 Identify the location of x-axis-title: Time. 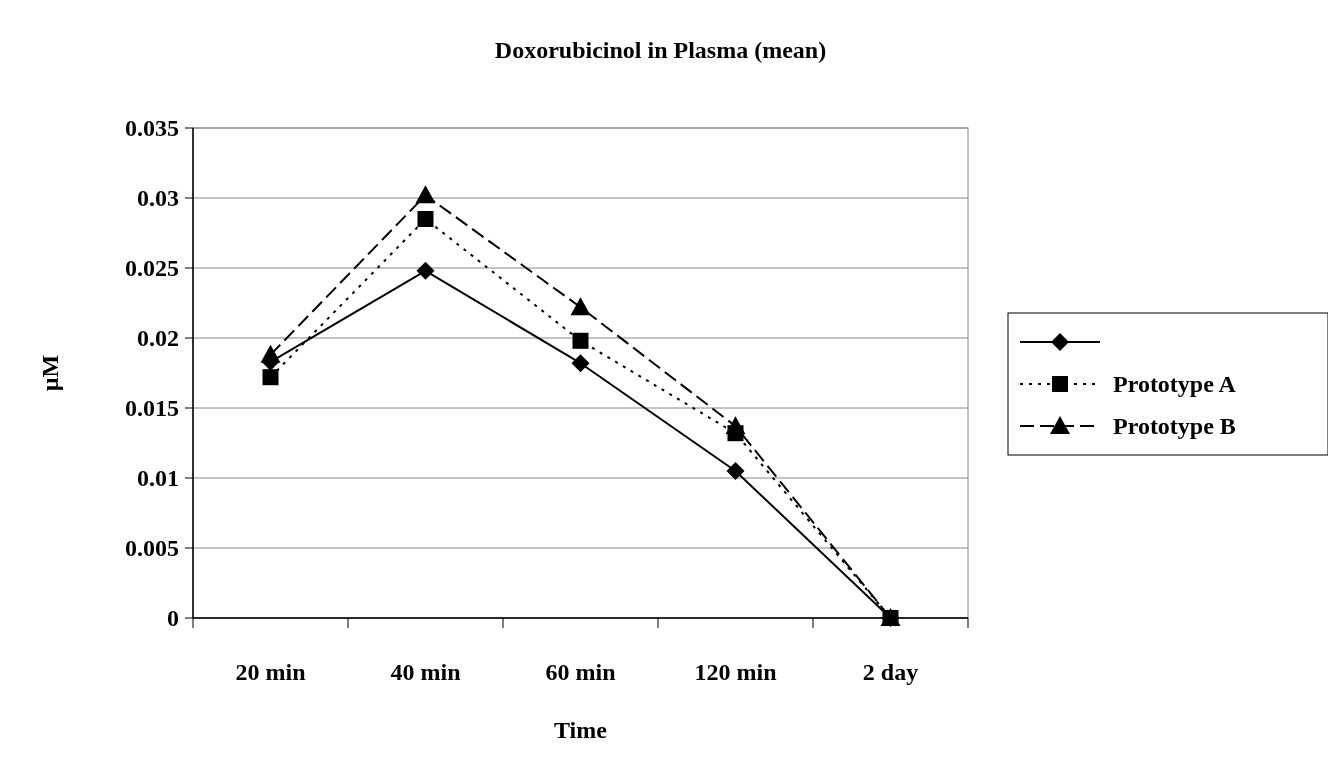
(581, 730).